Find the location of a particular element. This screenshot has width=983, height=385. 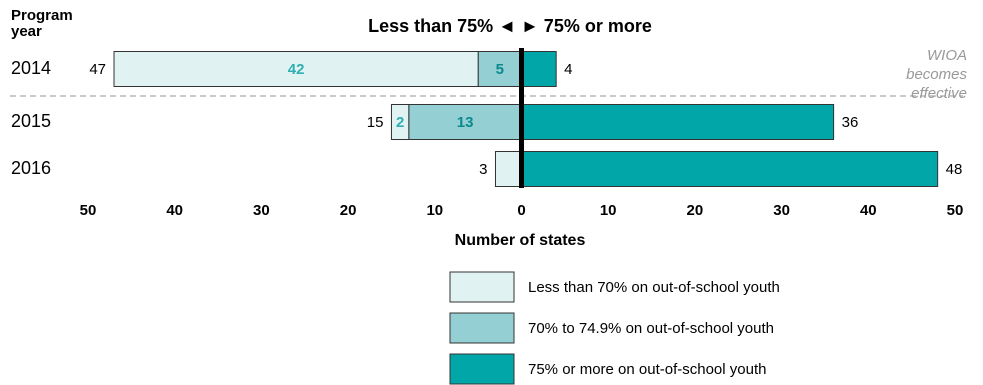

total-label: 15 is located at coordinates (375, 122).